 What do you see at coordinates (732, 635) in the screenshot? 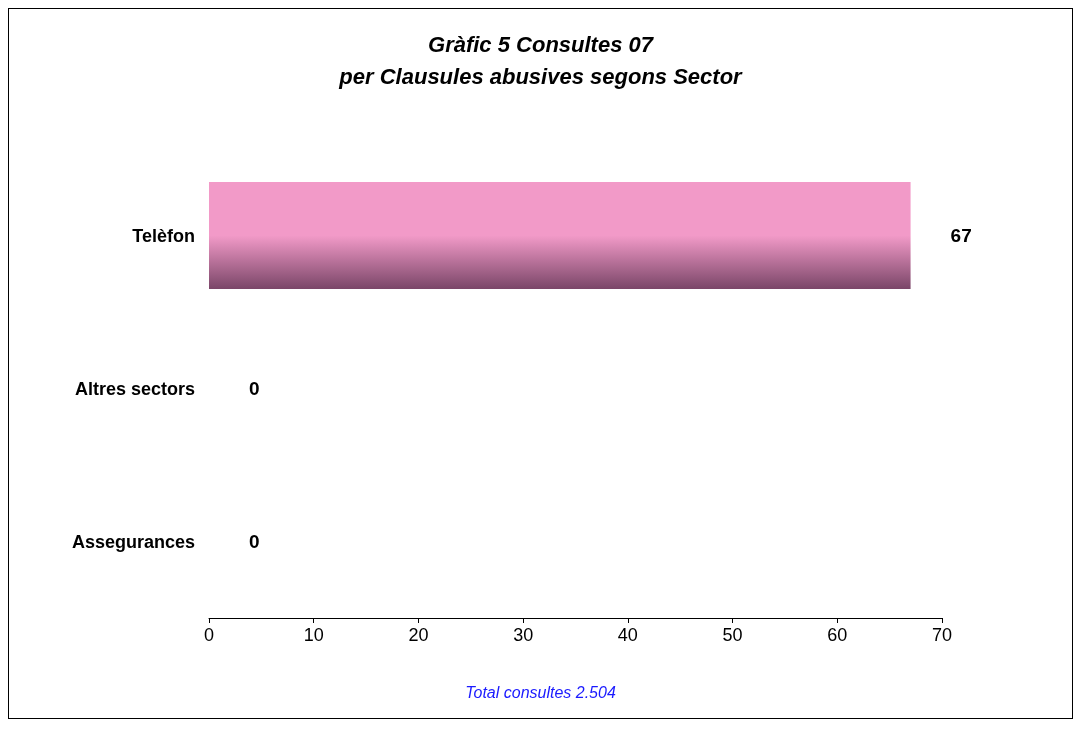
I see `x-tick-label: 50` at bounding box center [732, 635].